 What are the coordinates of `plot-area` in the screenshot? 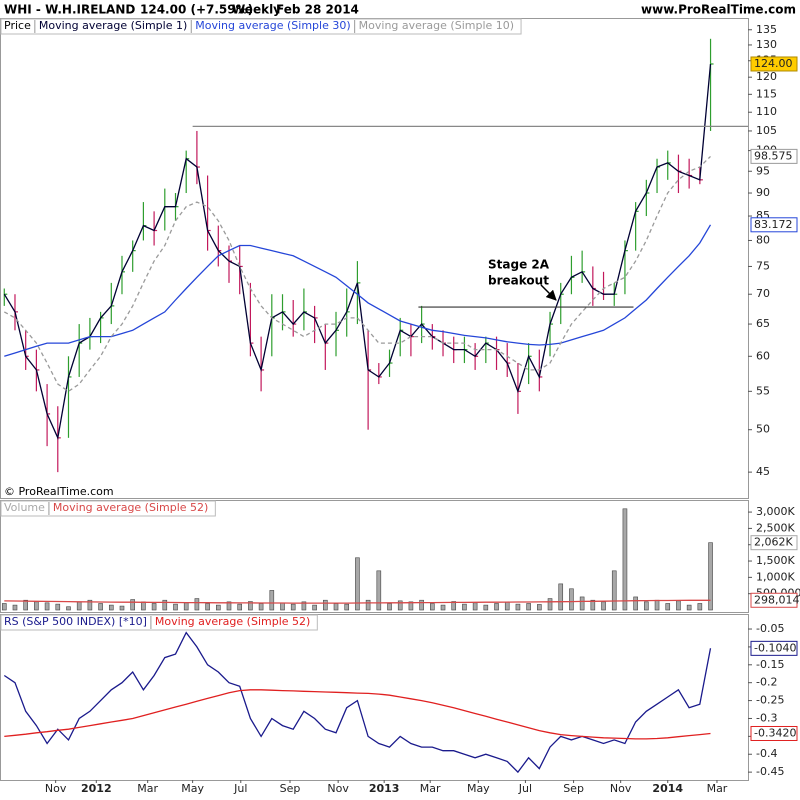 It's located at (357, 559).